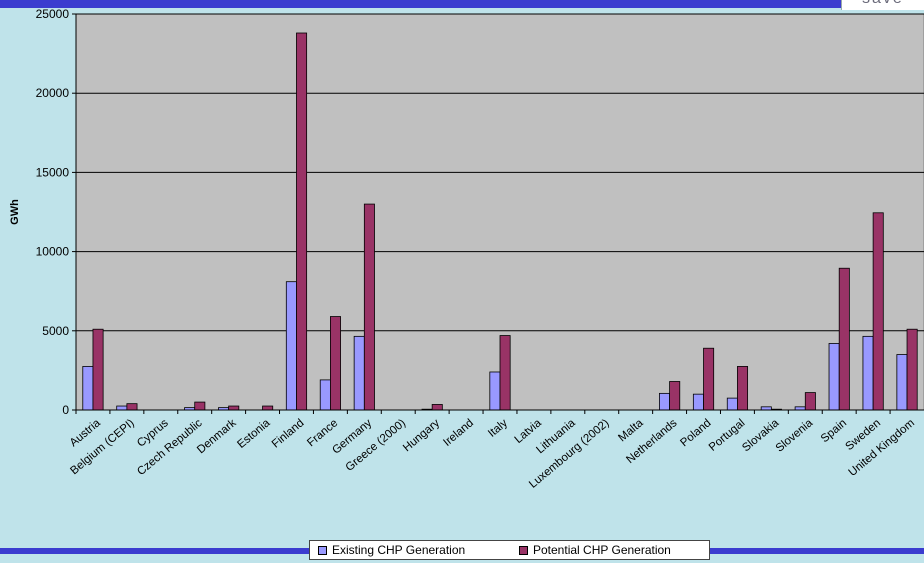 The image size is (924, 563). What do you see at coordinates (53, 252) in the screenshot?
I see `y-tick-label: 10000` at bounding box center [53, 252].